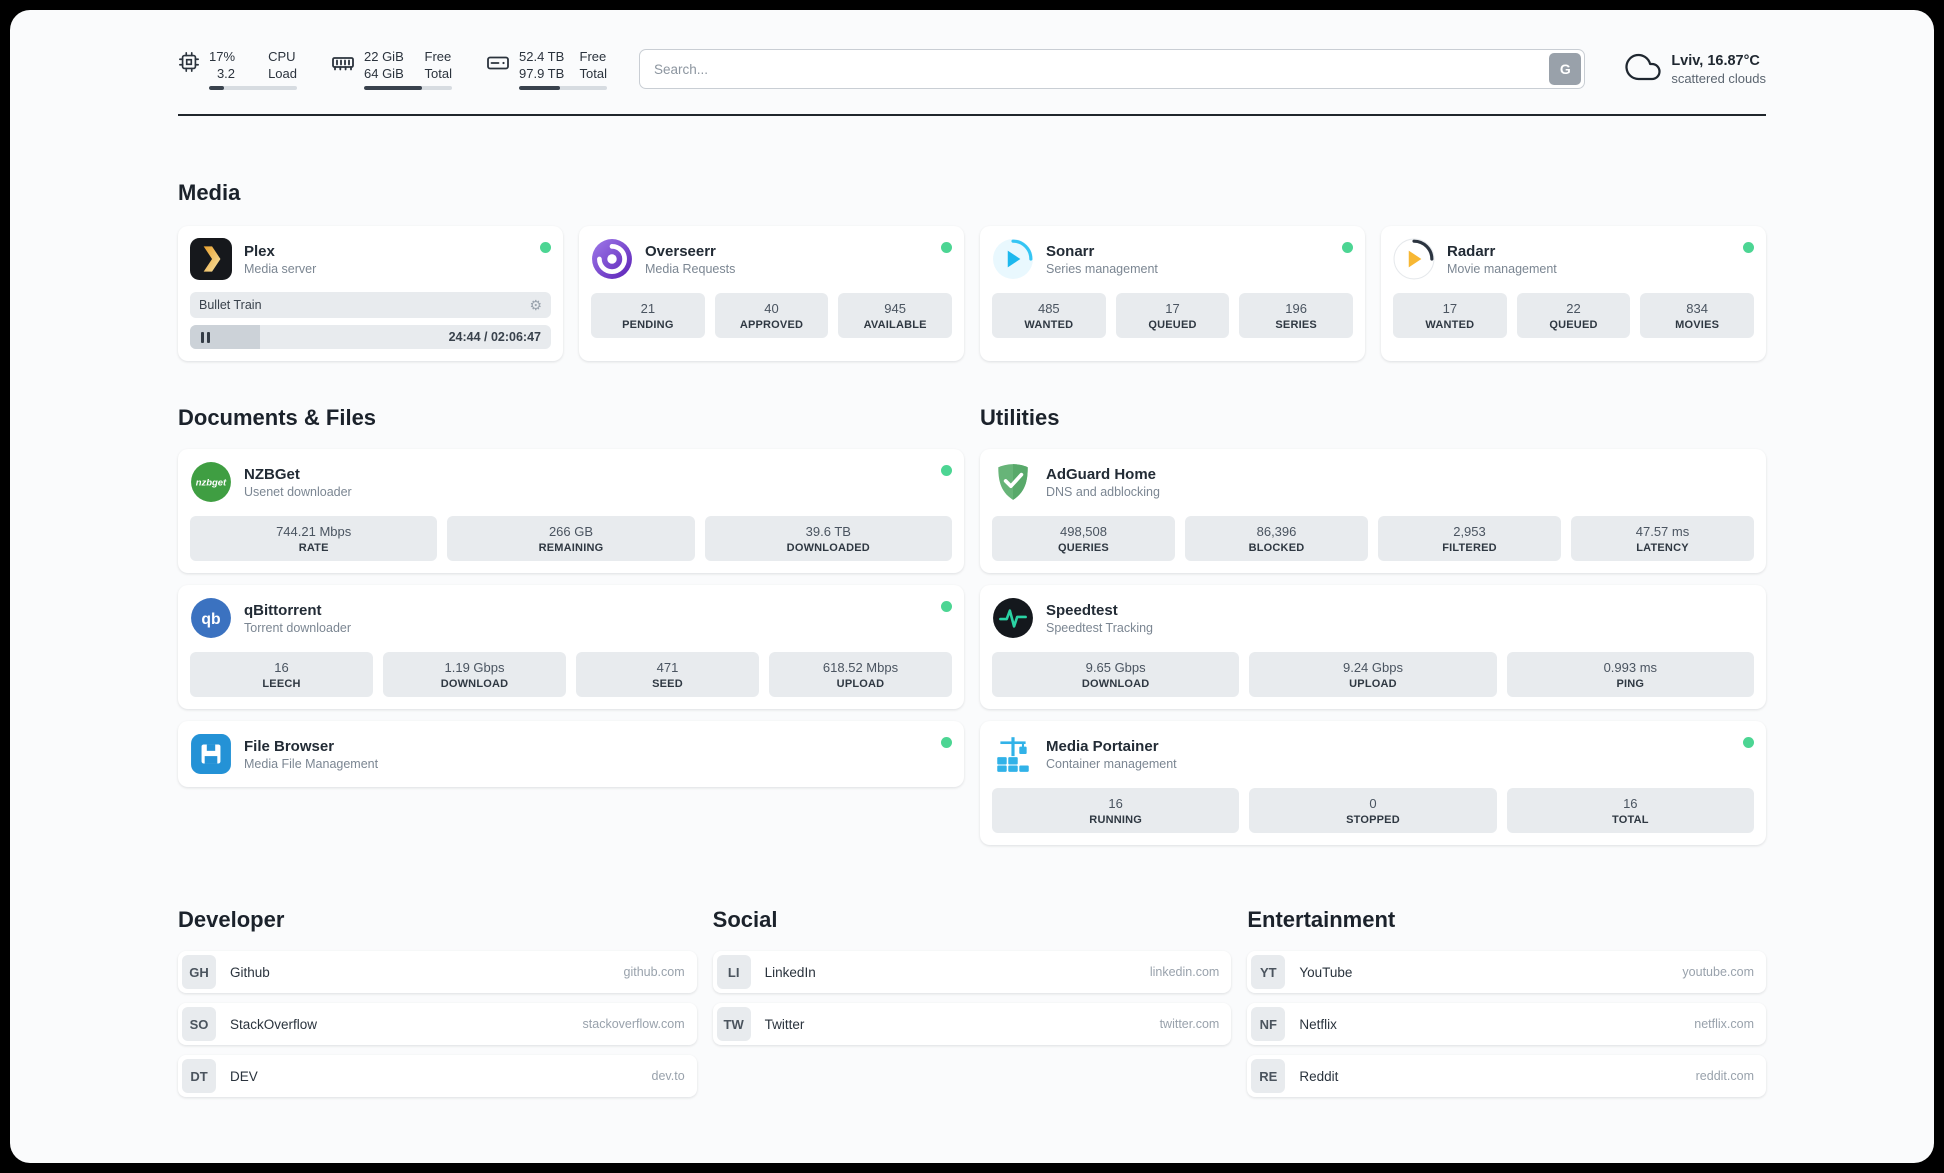  What do you see at coordinates (474, 674) in the screenshot?
I see `stat-download: 1.19 Gbps DOWNLOAD` at bounding box center [474, 674].